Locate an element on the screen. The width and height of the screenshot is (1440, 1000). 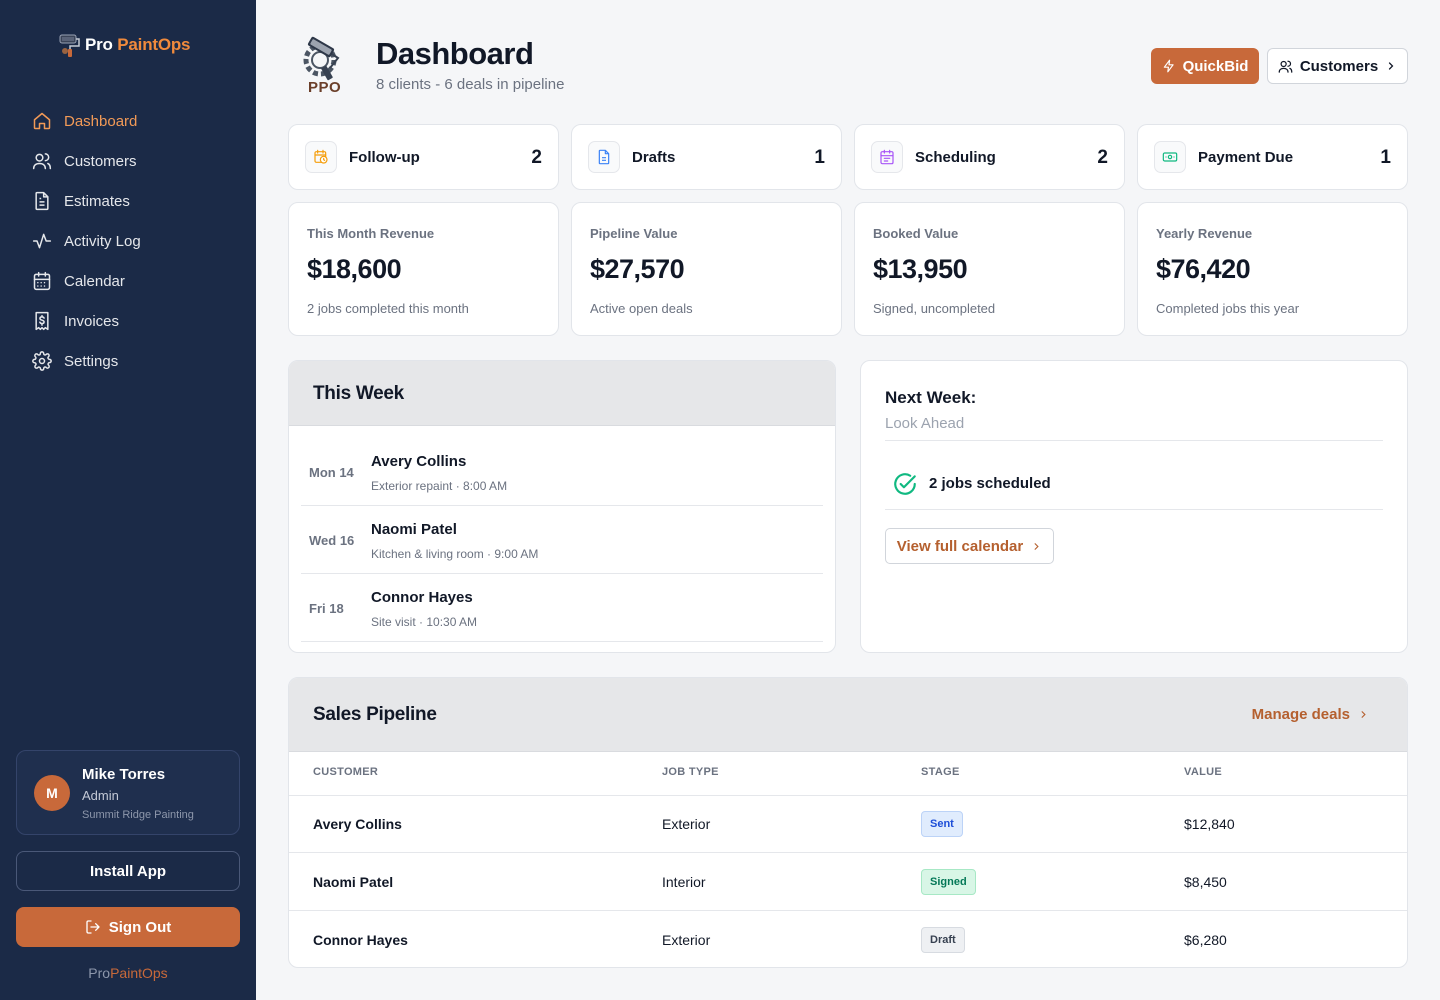
status-count: 1 is located at coordinates (819, 157).